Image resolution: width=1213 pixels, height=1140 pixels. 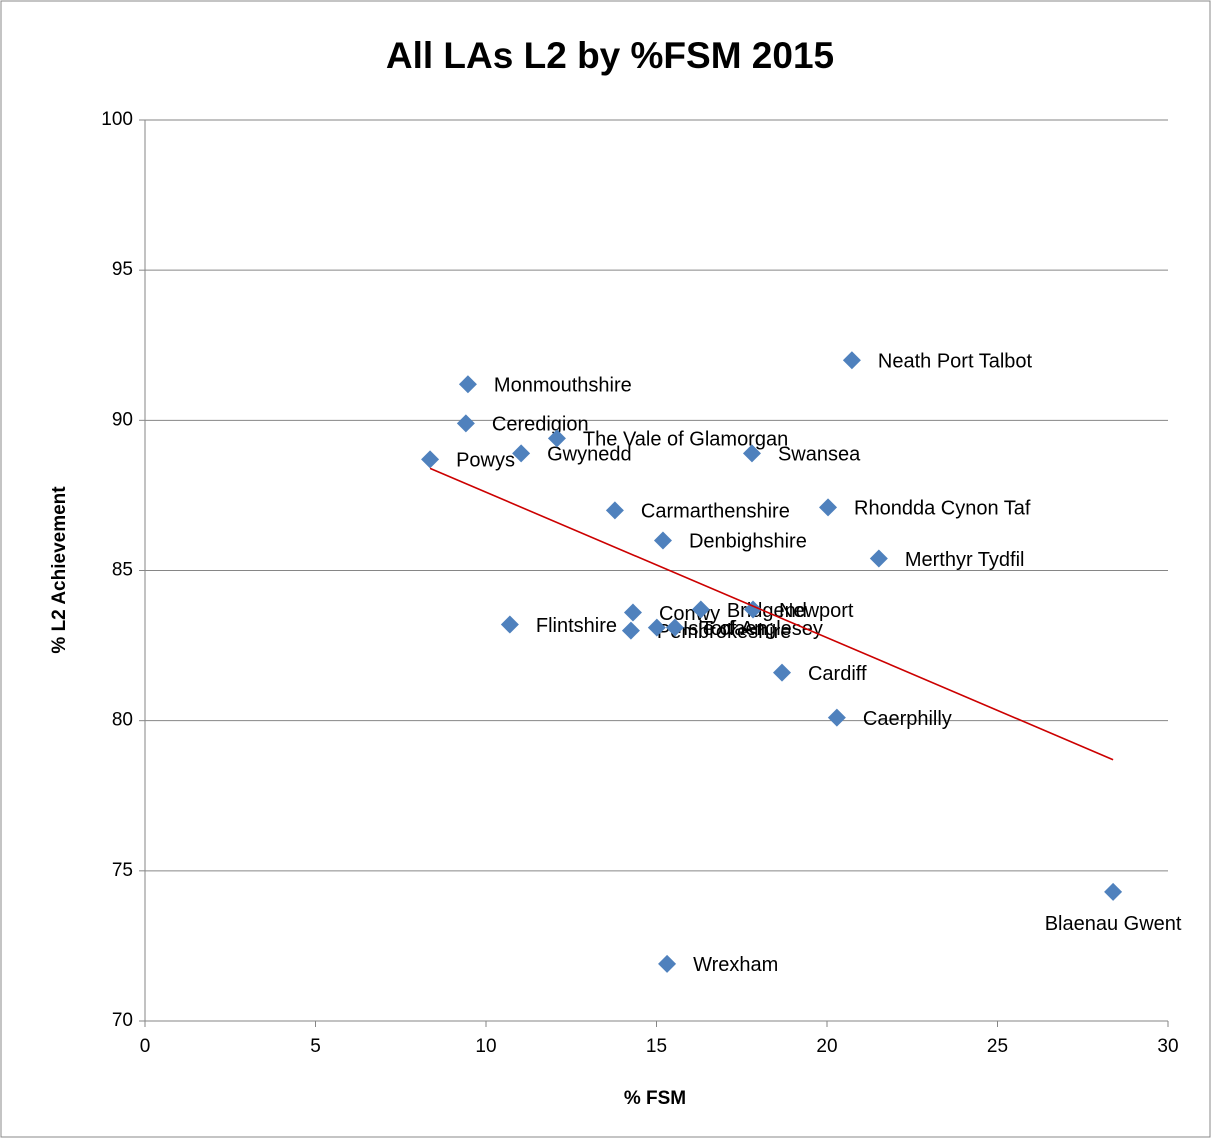 What do you see at coordinates (122, 720) in the screenshot?
I see `y-tick-label: 80` at bounding box center [122, 720].